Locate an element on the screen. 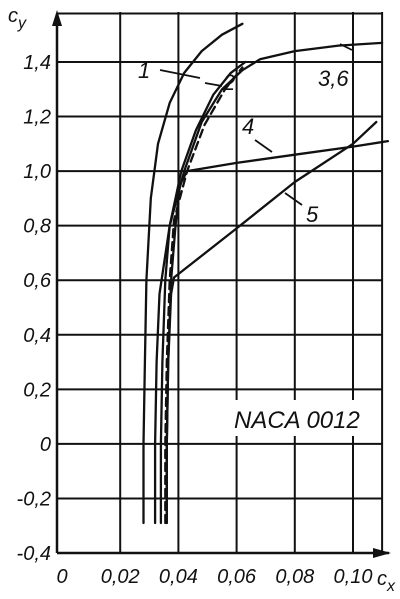  y-axis-title: cy is located at coordinates (17, 18).